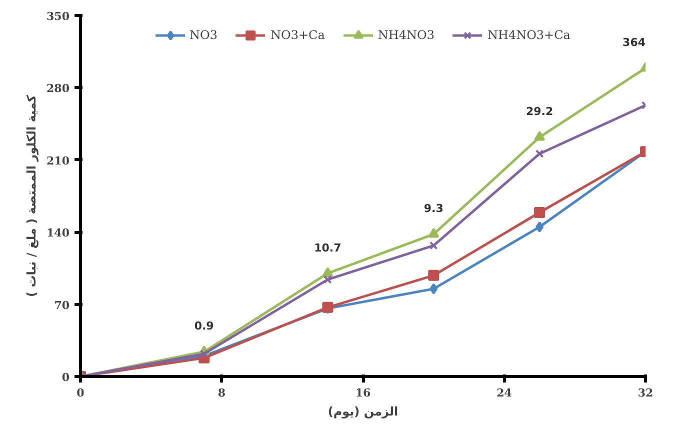 This screenshot has width=699, height=446. I want to click on legend-label: NO3, so click(204, 35).